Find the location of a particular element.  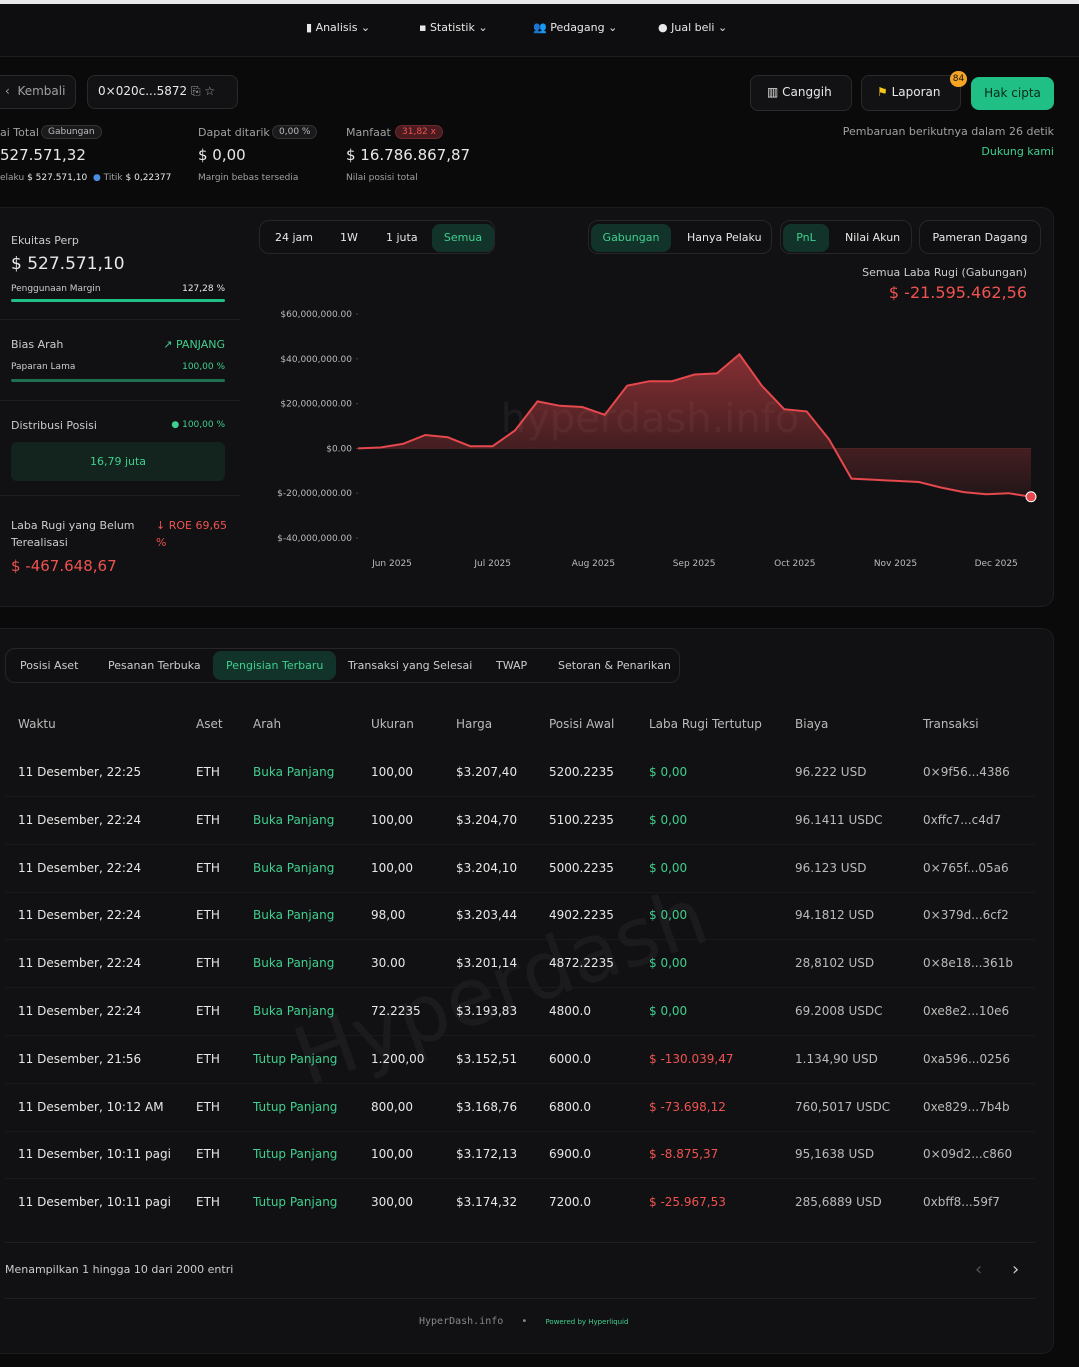

update-text: Pembaruan berikutnya dalam 26 detik is located at coordinates (948, 131).